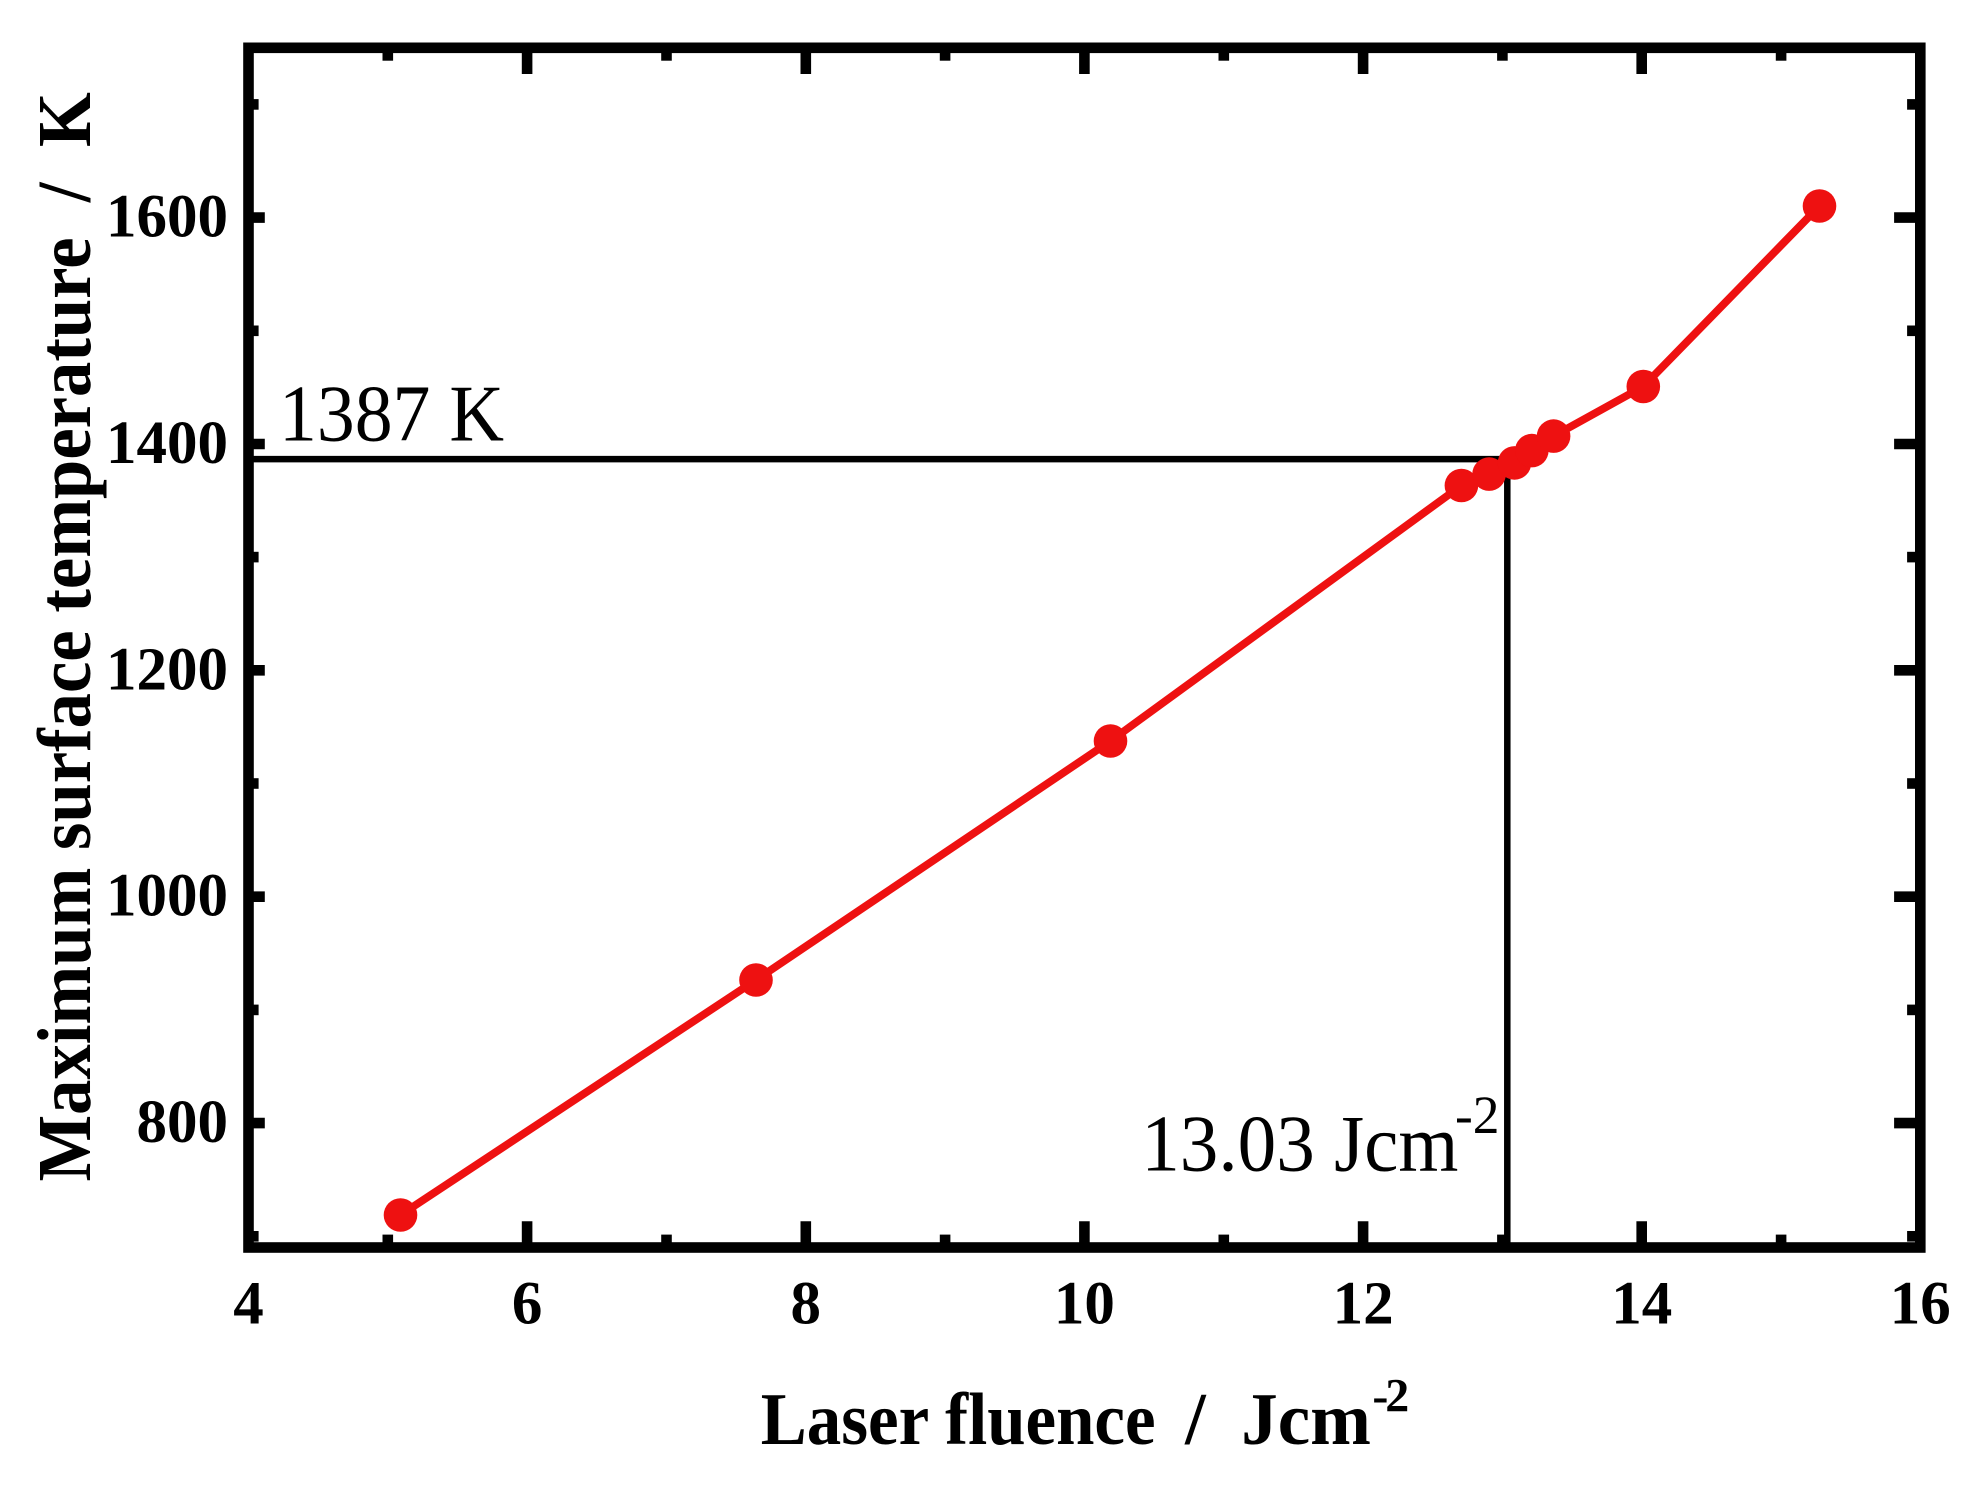  I want to click on svg-text: Laser fluence, so click(958, 1420).